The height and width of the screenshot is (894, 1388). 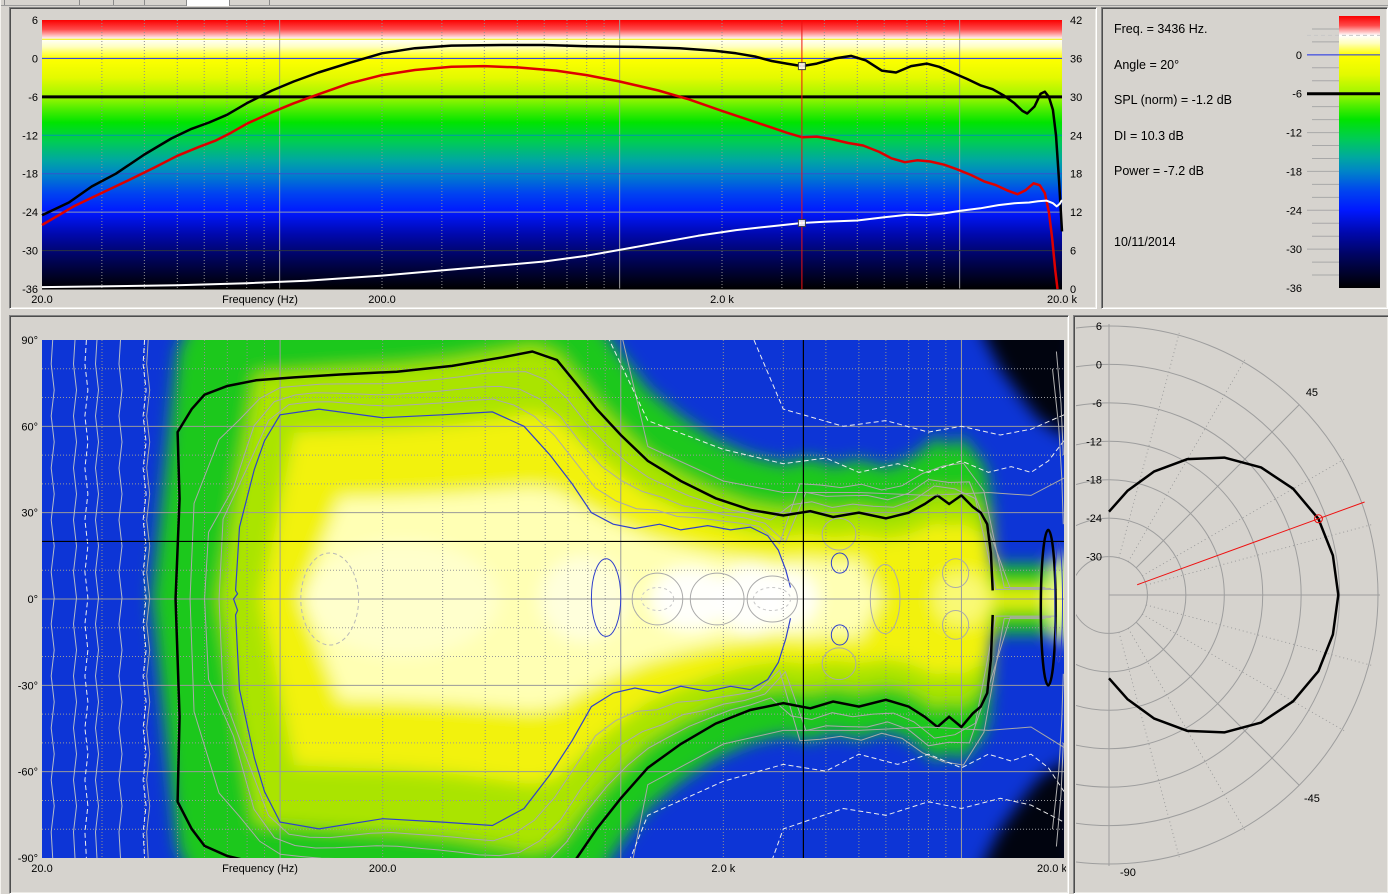 What do you see at coordinates (29, 514) in the screenshot?
I see `svg-text: 30°` at bounding box center [29, 514].